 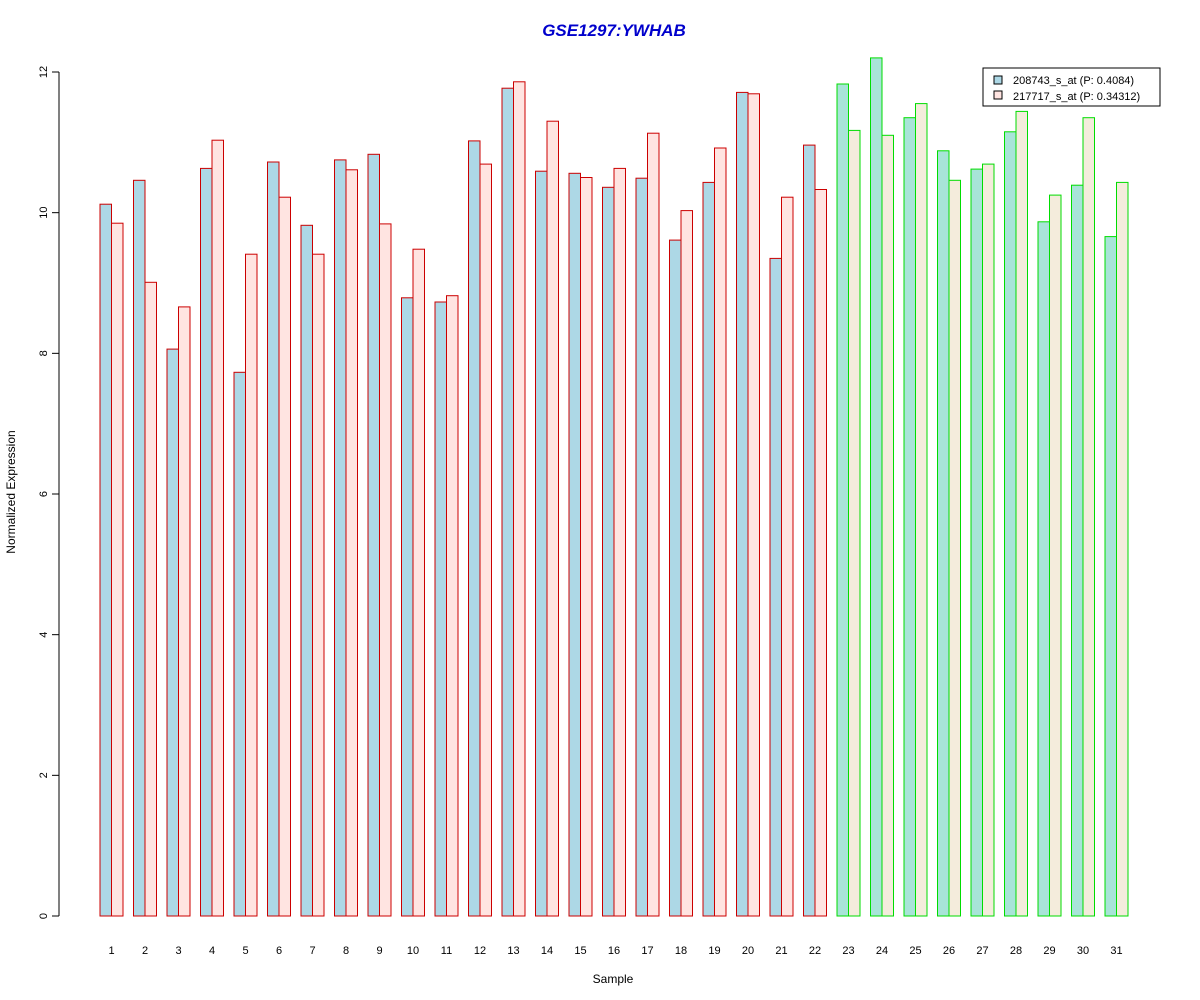 What do you see at coordinates (379, 951) in the screenshot?
I see `x-tick-label-9: 9` at bounding box center [379, 951].